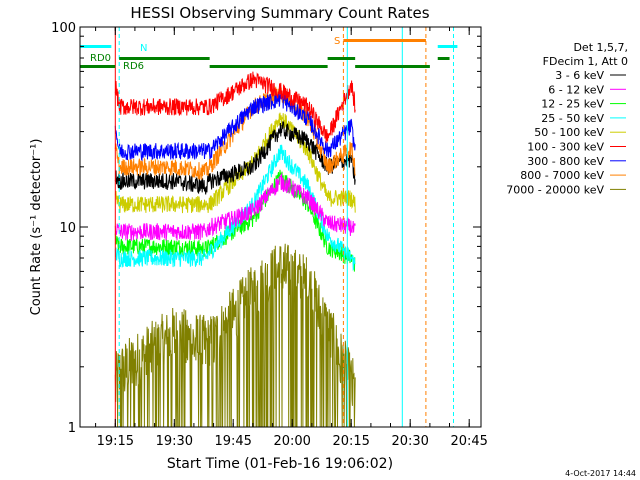 The image size is (640, 480). Describe the element at coordinates (409, 441) in the screenshot. I see `x-tick-label: 20:30` at that location.